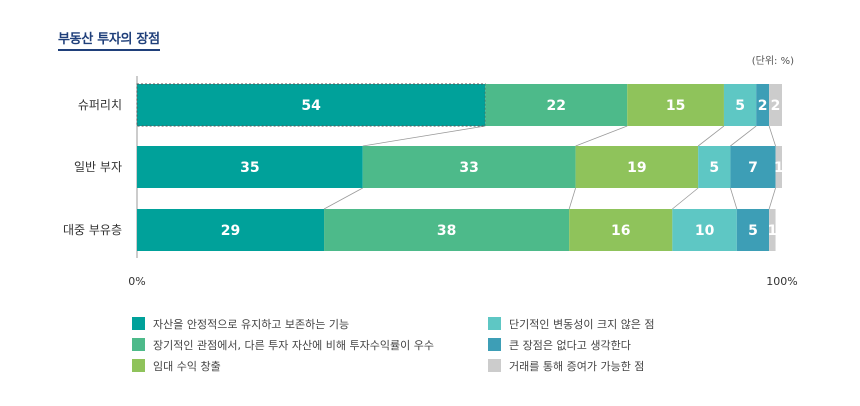  I want to click on data-label: 54, so click(311, 106).